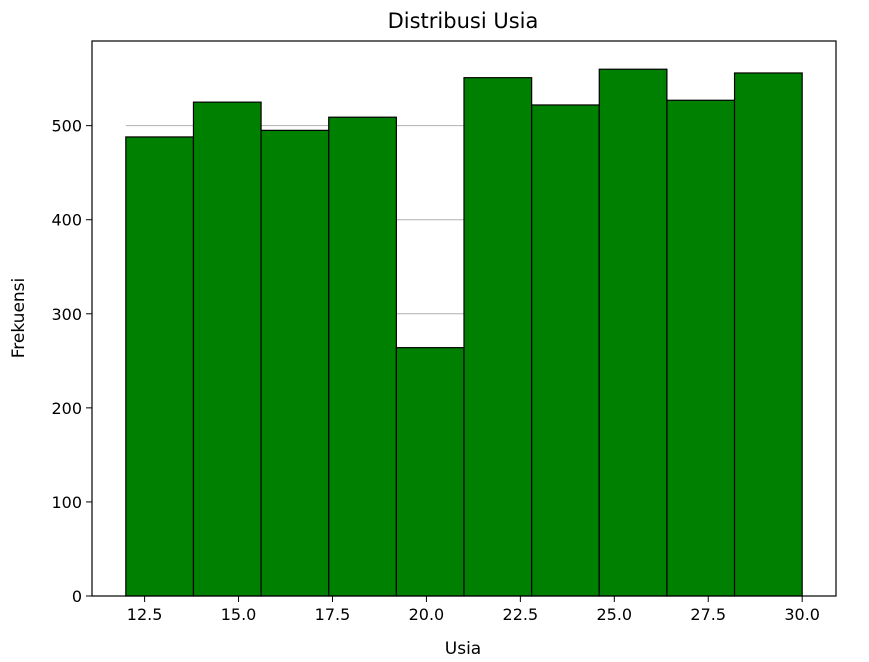 Image resolution: width=869 pixels, height=662 pixels. I want to click on x-tick-label: 20.0, so click(427, 614).